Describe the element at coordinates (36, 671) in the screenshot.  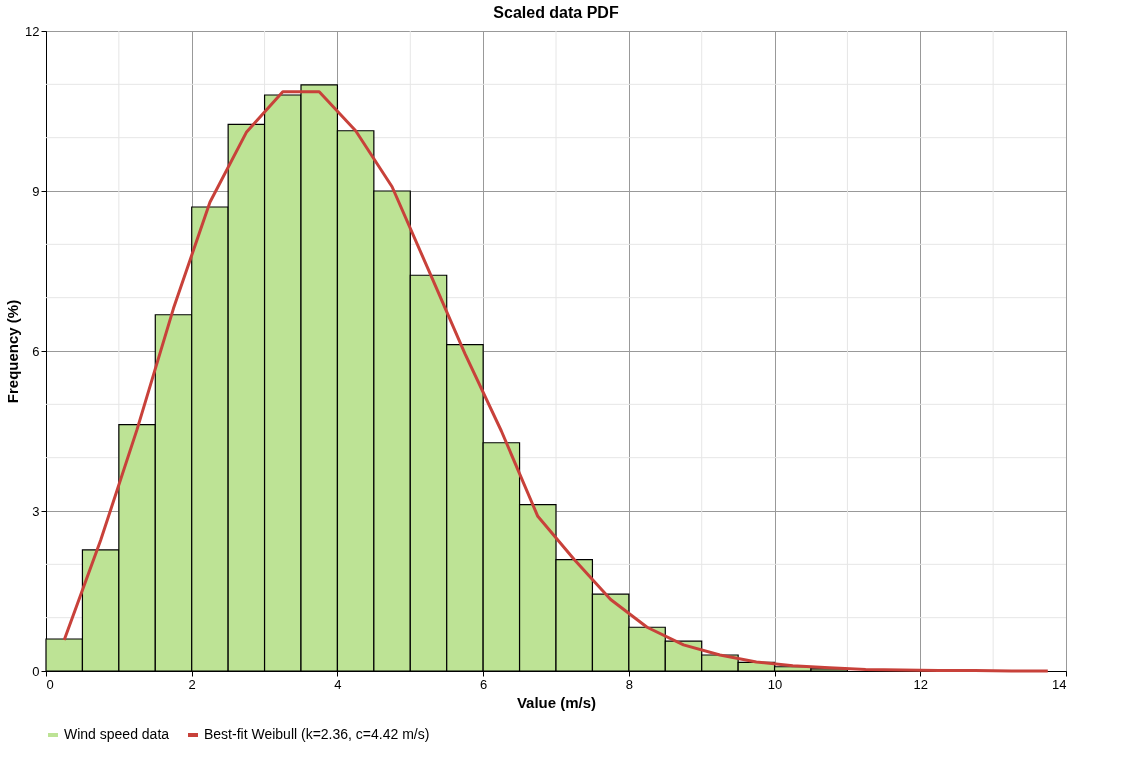
I see `y-tick-label: 0` at that location.